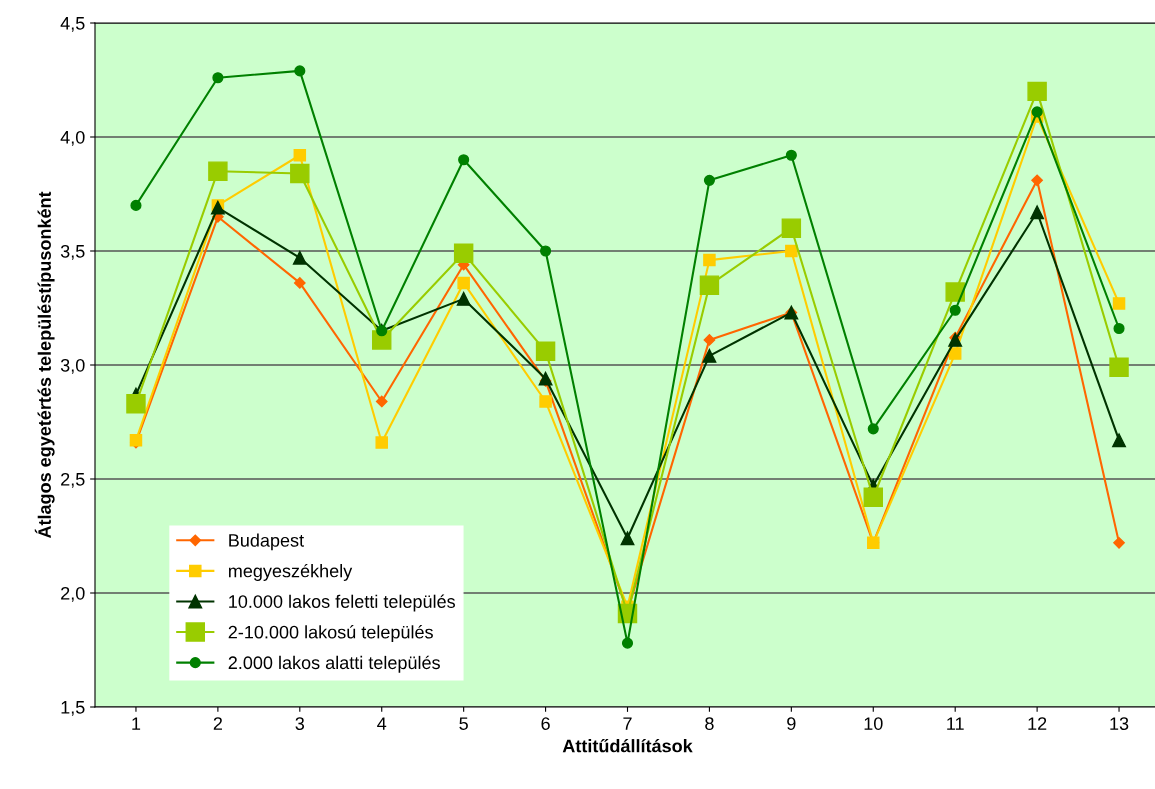 This screenshot has height=789, width=1155. What do you see at coordinates (463, 723) in the screenshot?
I see `x-tick-label: 5` at bounding box center [463, 723].